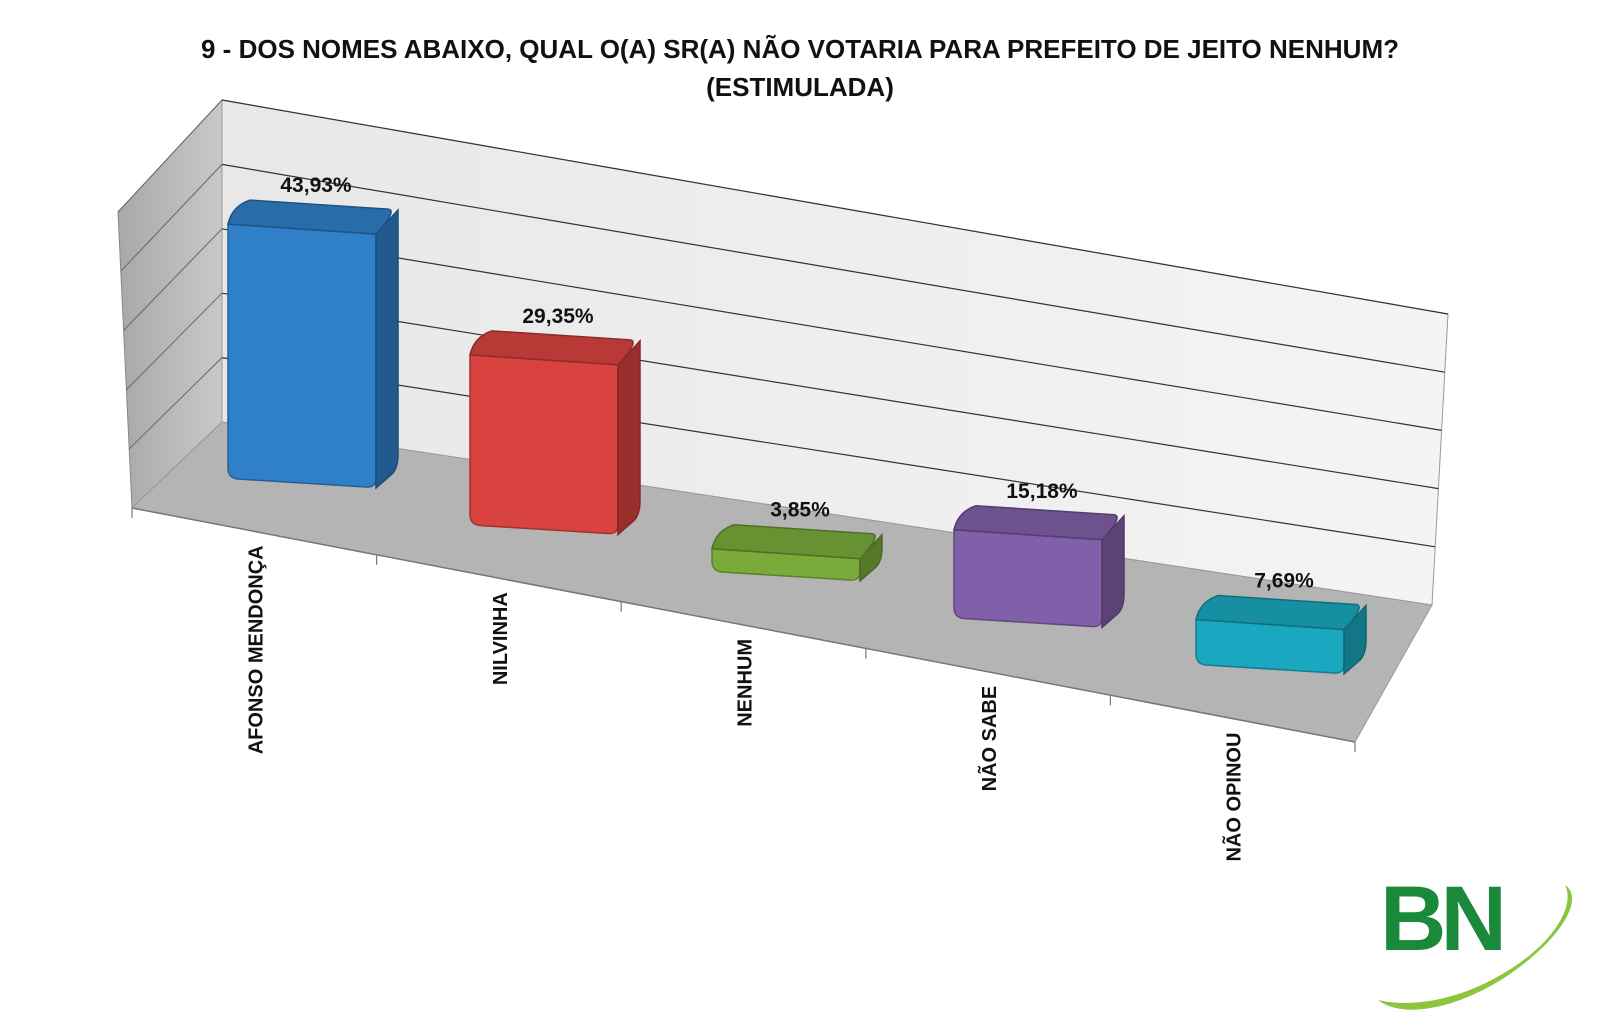 This screenshot has height=1030, width=1600. I want to click on category-label: NÃO SABE, so click(989, 739).